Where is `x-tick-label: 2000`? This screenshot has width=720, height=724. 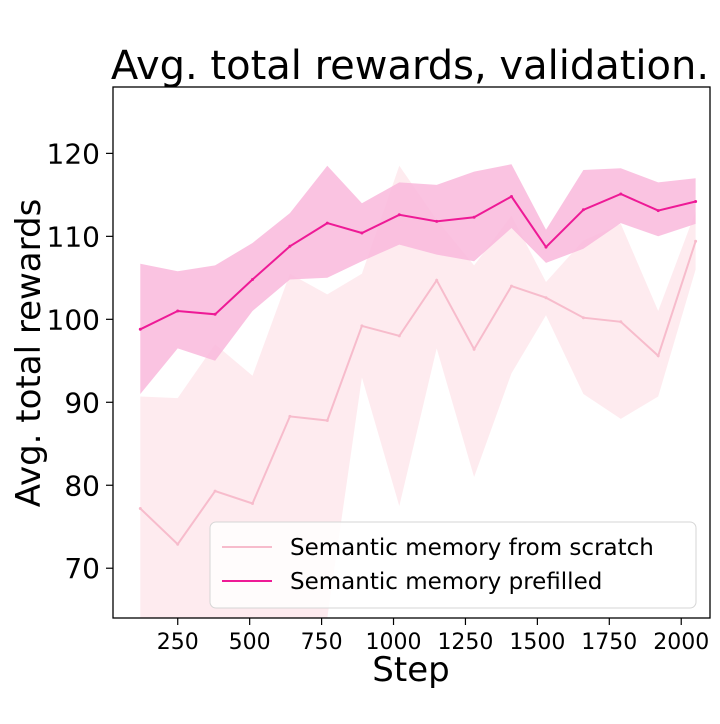 x-tick-label: 2000 is located at coordinates (681, 642).